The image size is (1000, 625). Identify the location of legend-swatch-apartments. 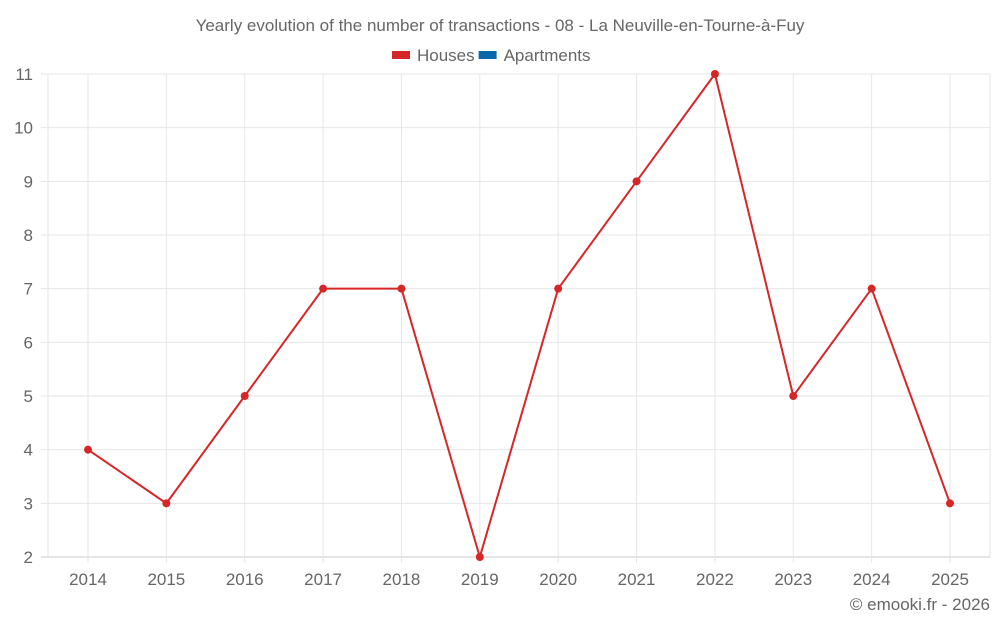
(487, 55).